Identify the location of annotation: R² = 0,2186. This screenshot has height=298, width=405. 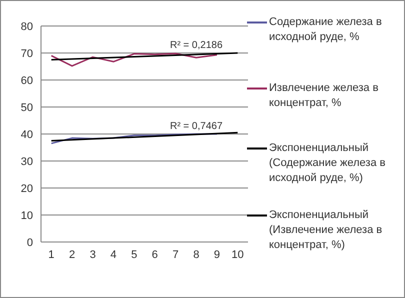
(196, 45).